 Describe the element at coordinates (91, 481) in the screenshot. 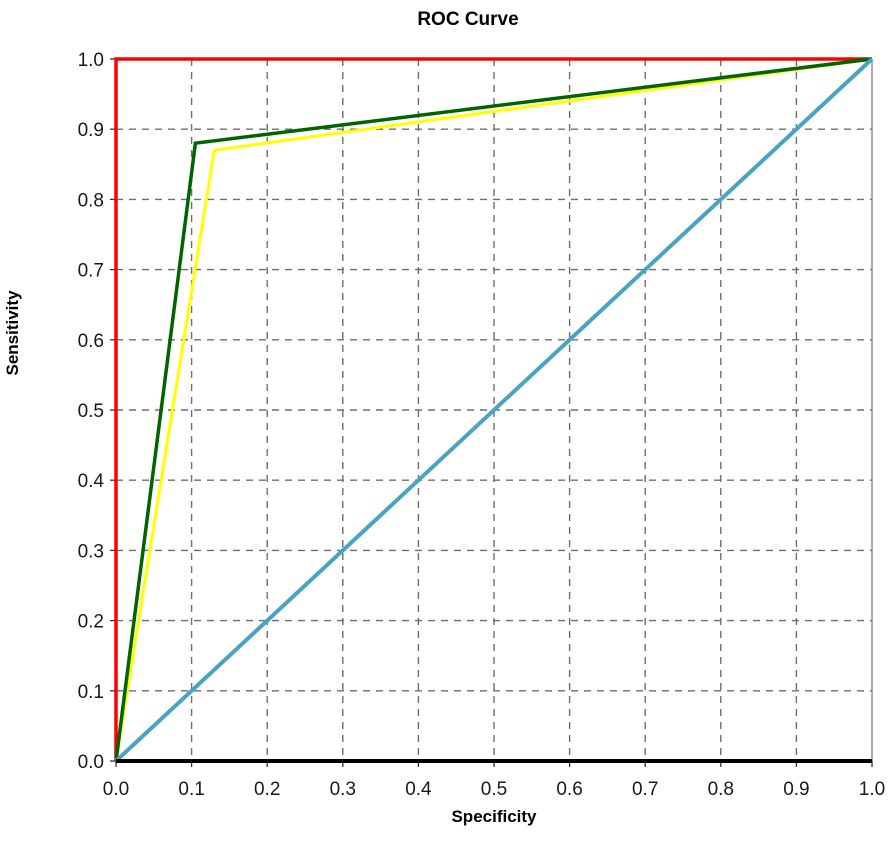

I see `y-tick-label: 0.4` at that location.